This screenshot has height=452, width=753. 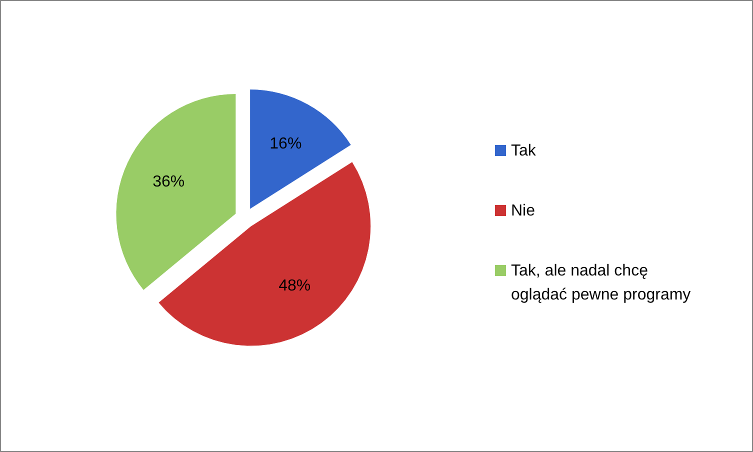 What do you see at coordinates (286, 143) in the screenshot?
I see `data-label: 16%` at bounding box center [286, 143].